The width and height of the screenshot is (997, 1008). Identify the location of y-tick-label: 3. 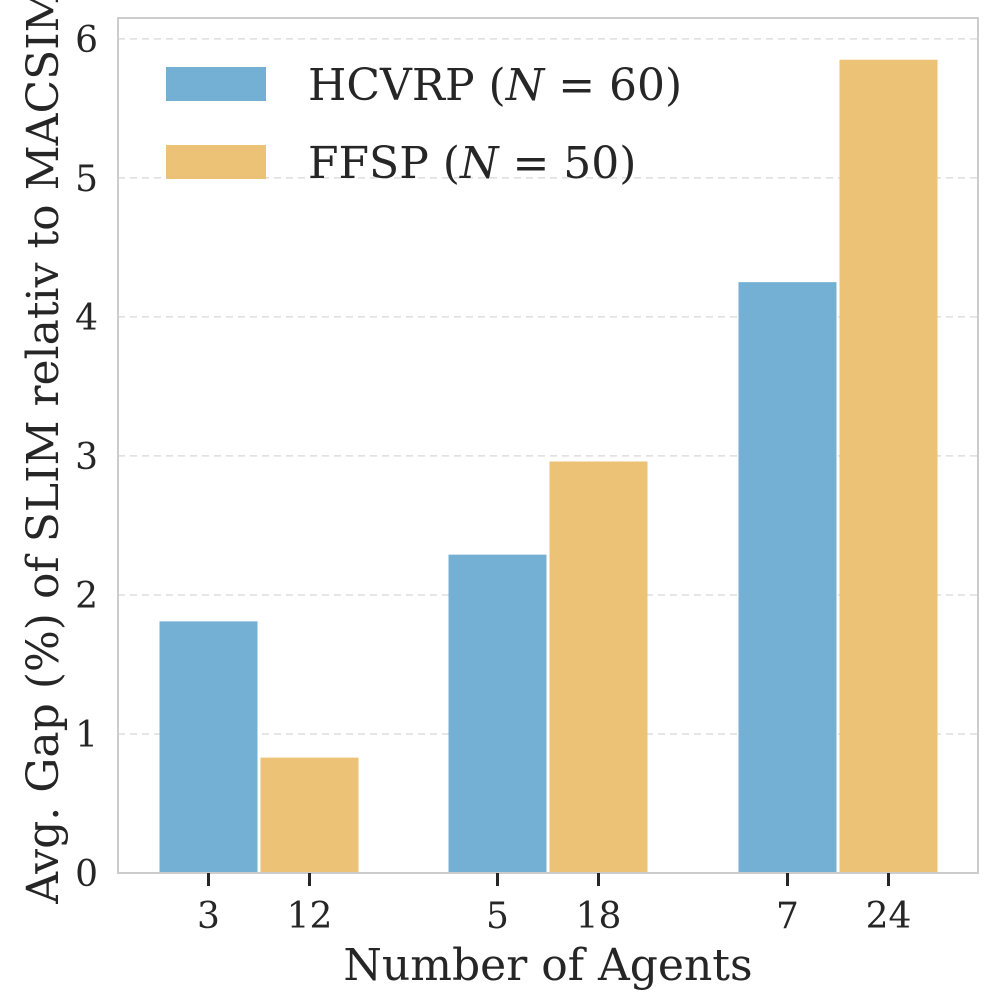
(86, 457).